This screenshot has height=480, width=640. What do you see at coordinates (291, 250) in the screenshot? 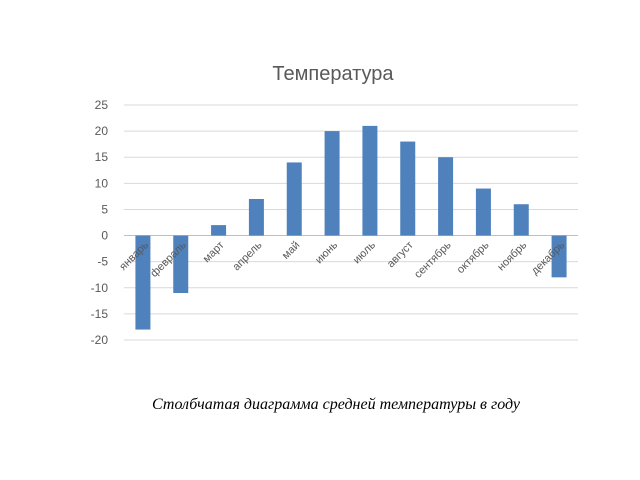
I see `x-category-label: май` at bounding box center [291, 250].